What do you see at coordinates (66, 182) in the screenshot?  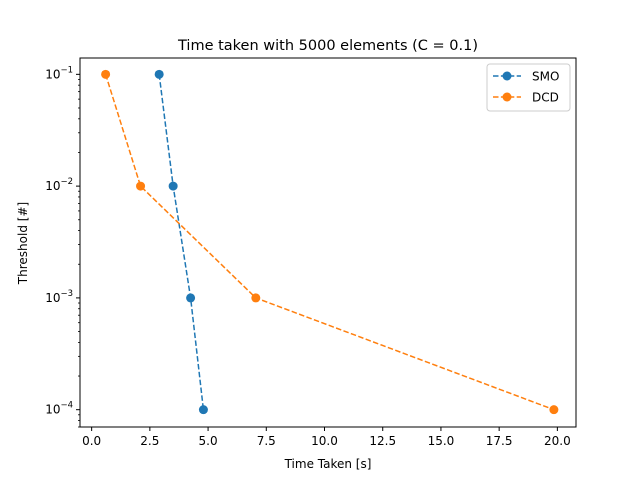 I see `y-tick-label-exponent: −2` at bounding box center [66, 182].